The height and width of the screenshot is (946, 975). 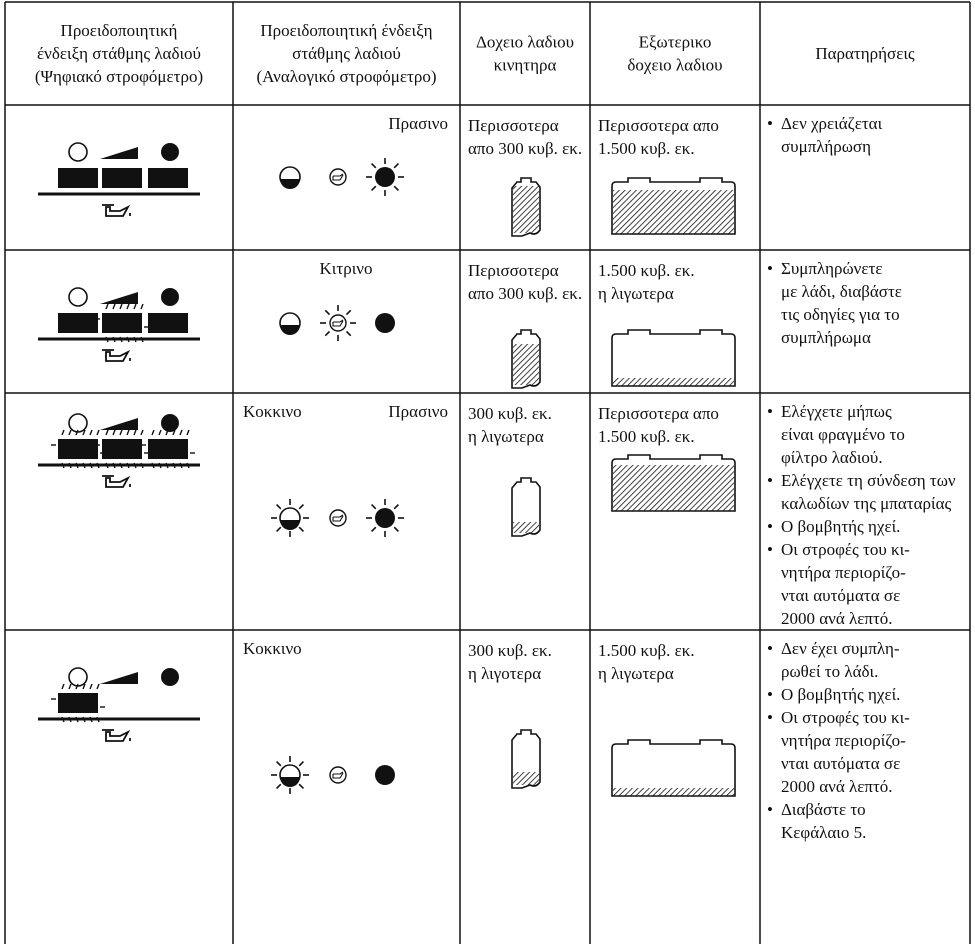 What do you see at coordinates (841, 291) in the screenshot?
I see `note-text: με λάδι, διαβάστε` at bounding box center [841, 291].